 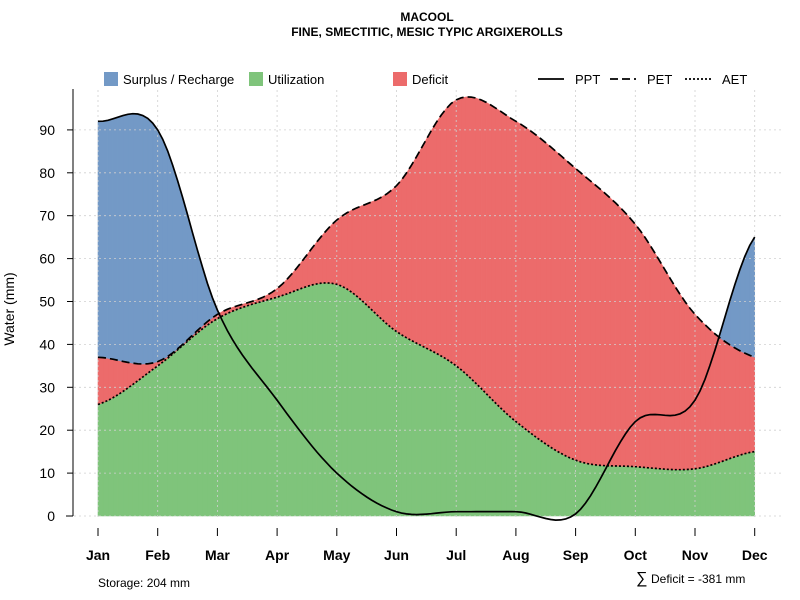 What do you see at coordinates (144, 583) in the screenshot?
I see `storage-annotation: Storage: 204 mm` at bounding box center [144, 583].